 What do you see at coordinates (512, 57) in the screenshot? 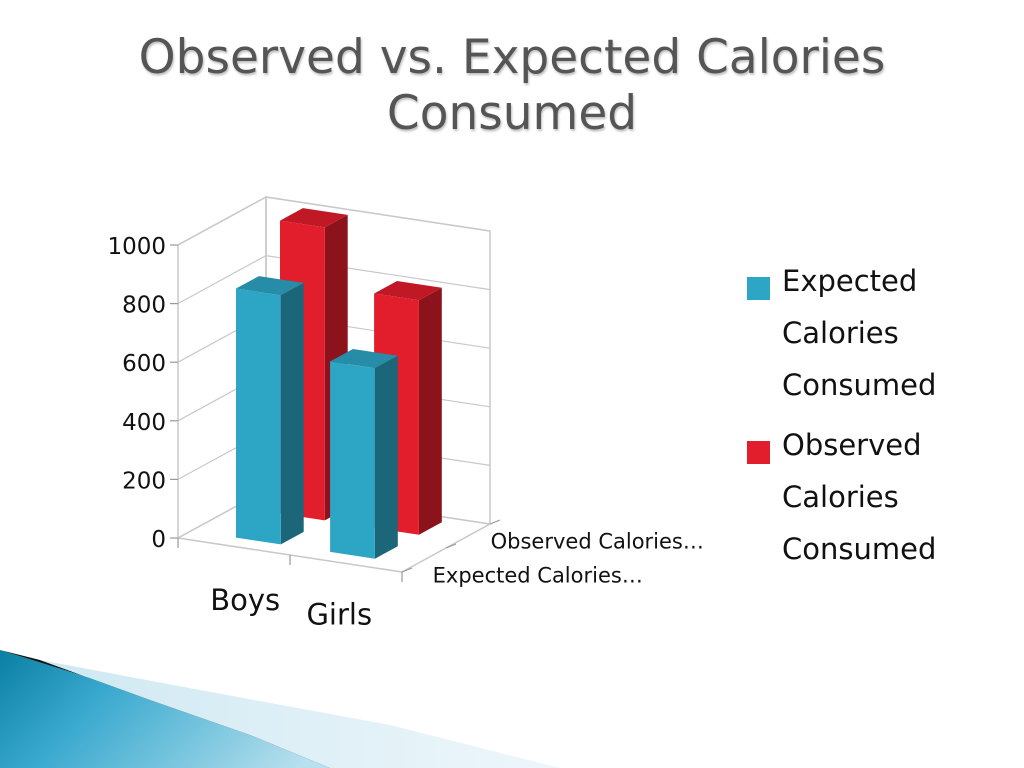
I see `title-line-1: Observed vs. Expected Calories` at bounding box center [512, 57].